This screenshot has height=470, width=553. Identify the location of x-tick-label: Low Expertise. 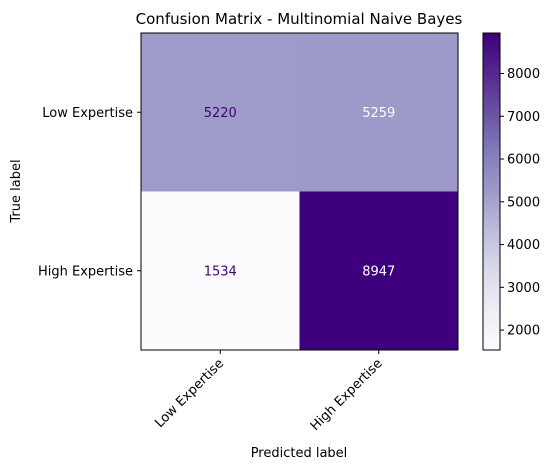
(189, 393).